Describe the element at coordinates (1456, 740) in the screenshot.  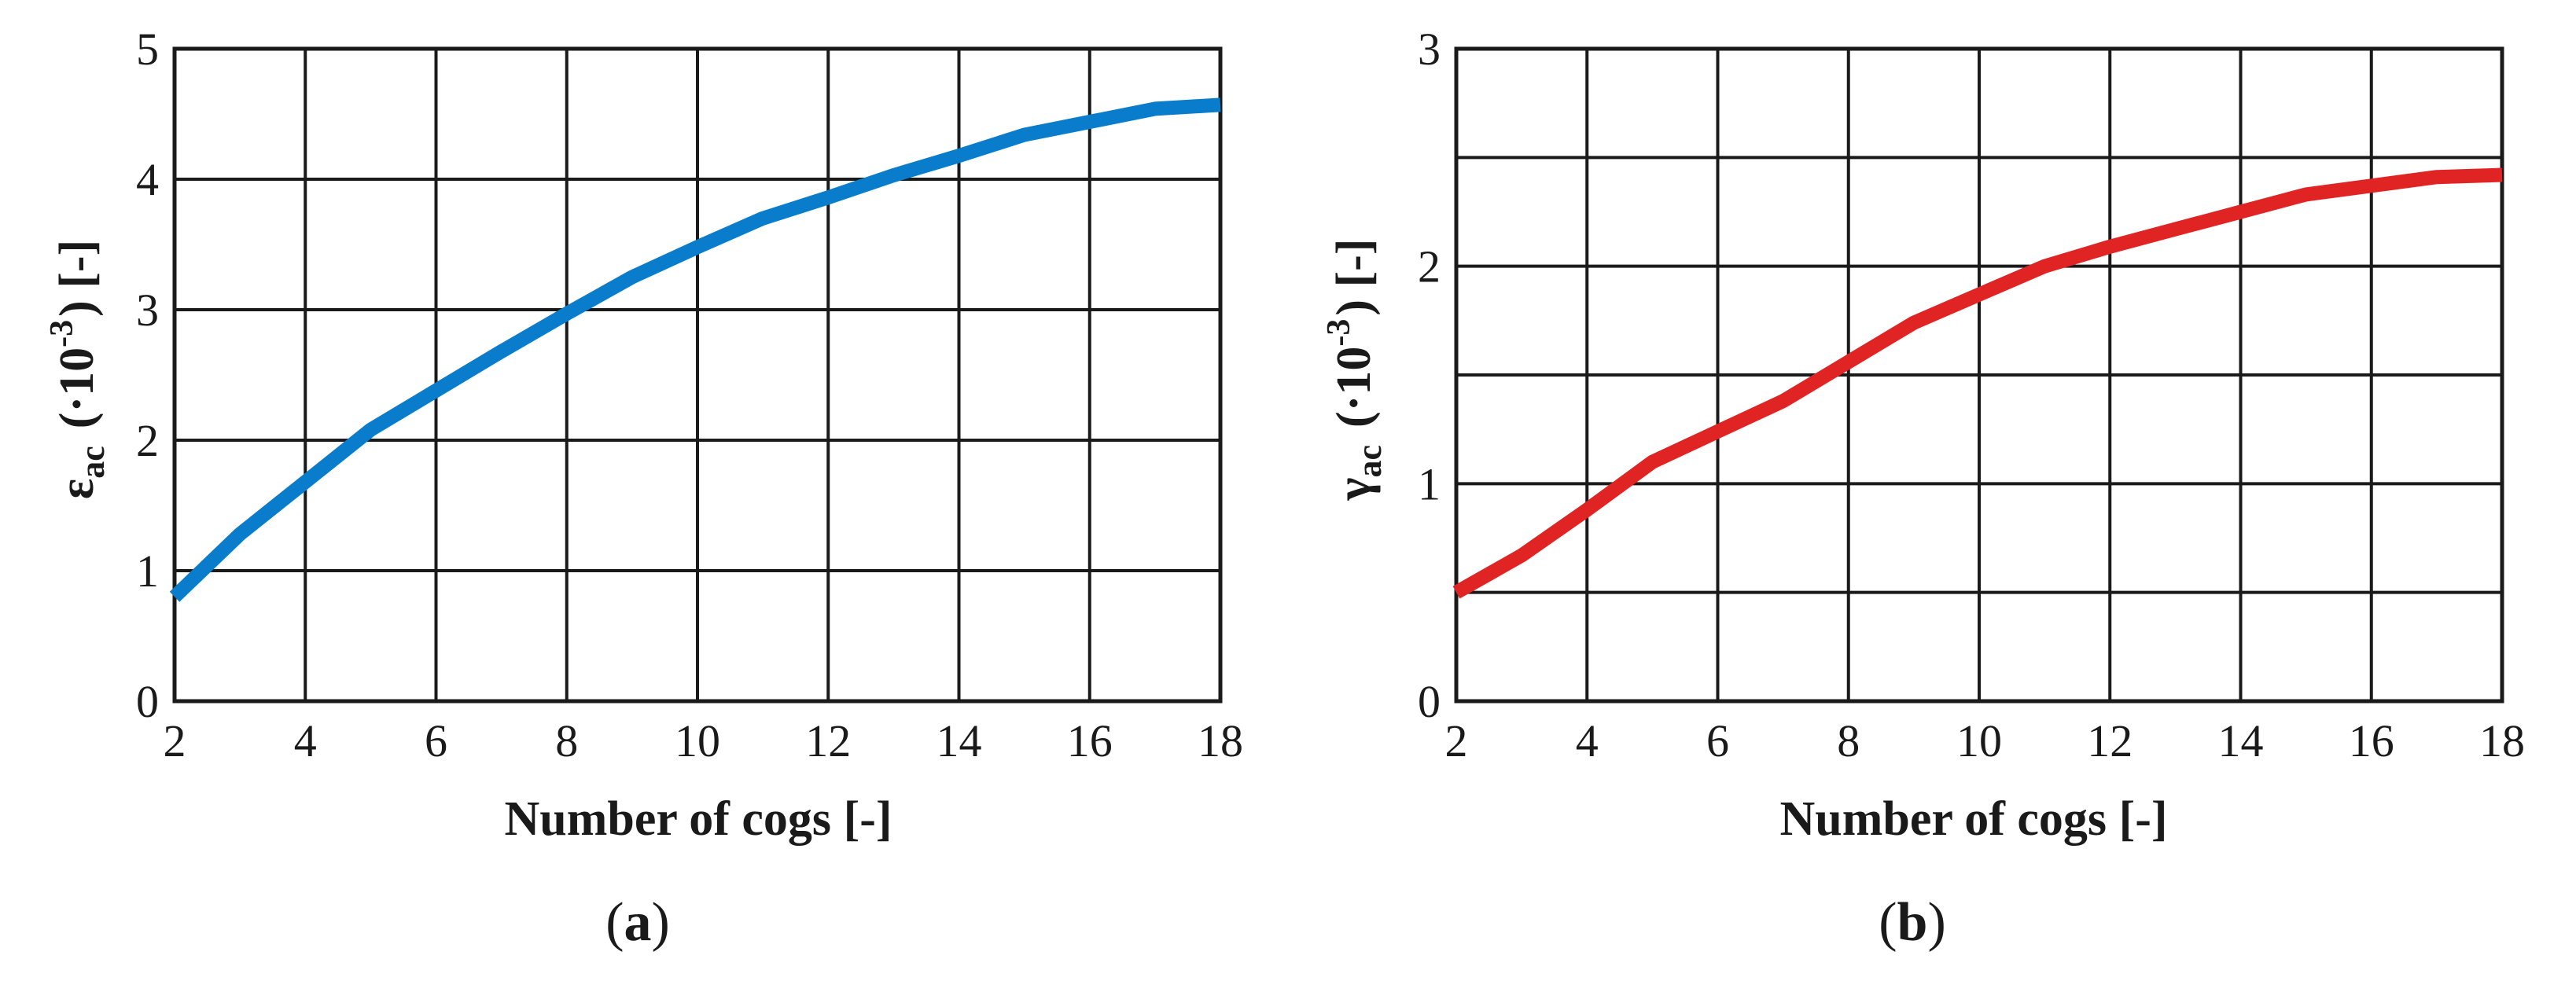
I see `chart-b-x-tick-label: 2` at that location.